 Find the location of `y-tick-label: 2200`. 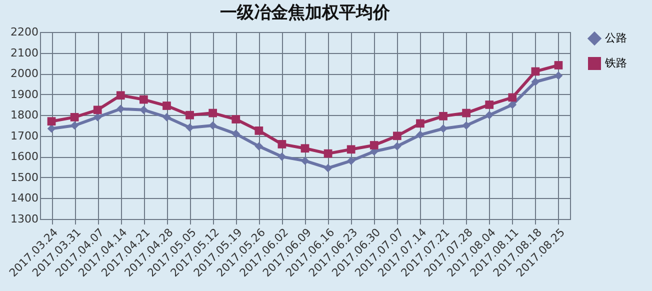

y-tick-label: 2200 is located at coordinates (24, 32).